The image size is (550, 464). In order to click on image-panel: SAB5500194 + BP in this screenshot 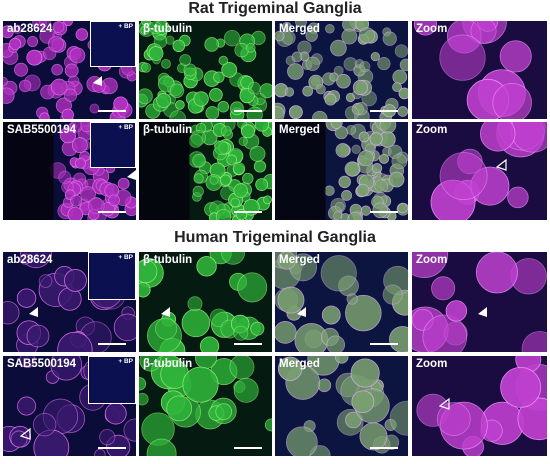, I will do `click(69, 171)`.